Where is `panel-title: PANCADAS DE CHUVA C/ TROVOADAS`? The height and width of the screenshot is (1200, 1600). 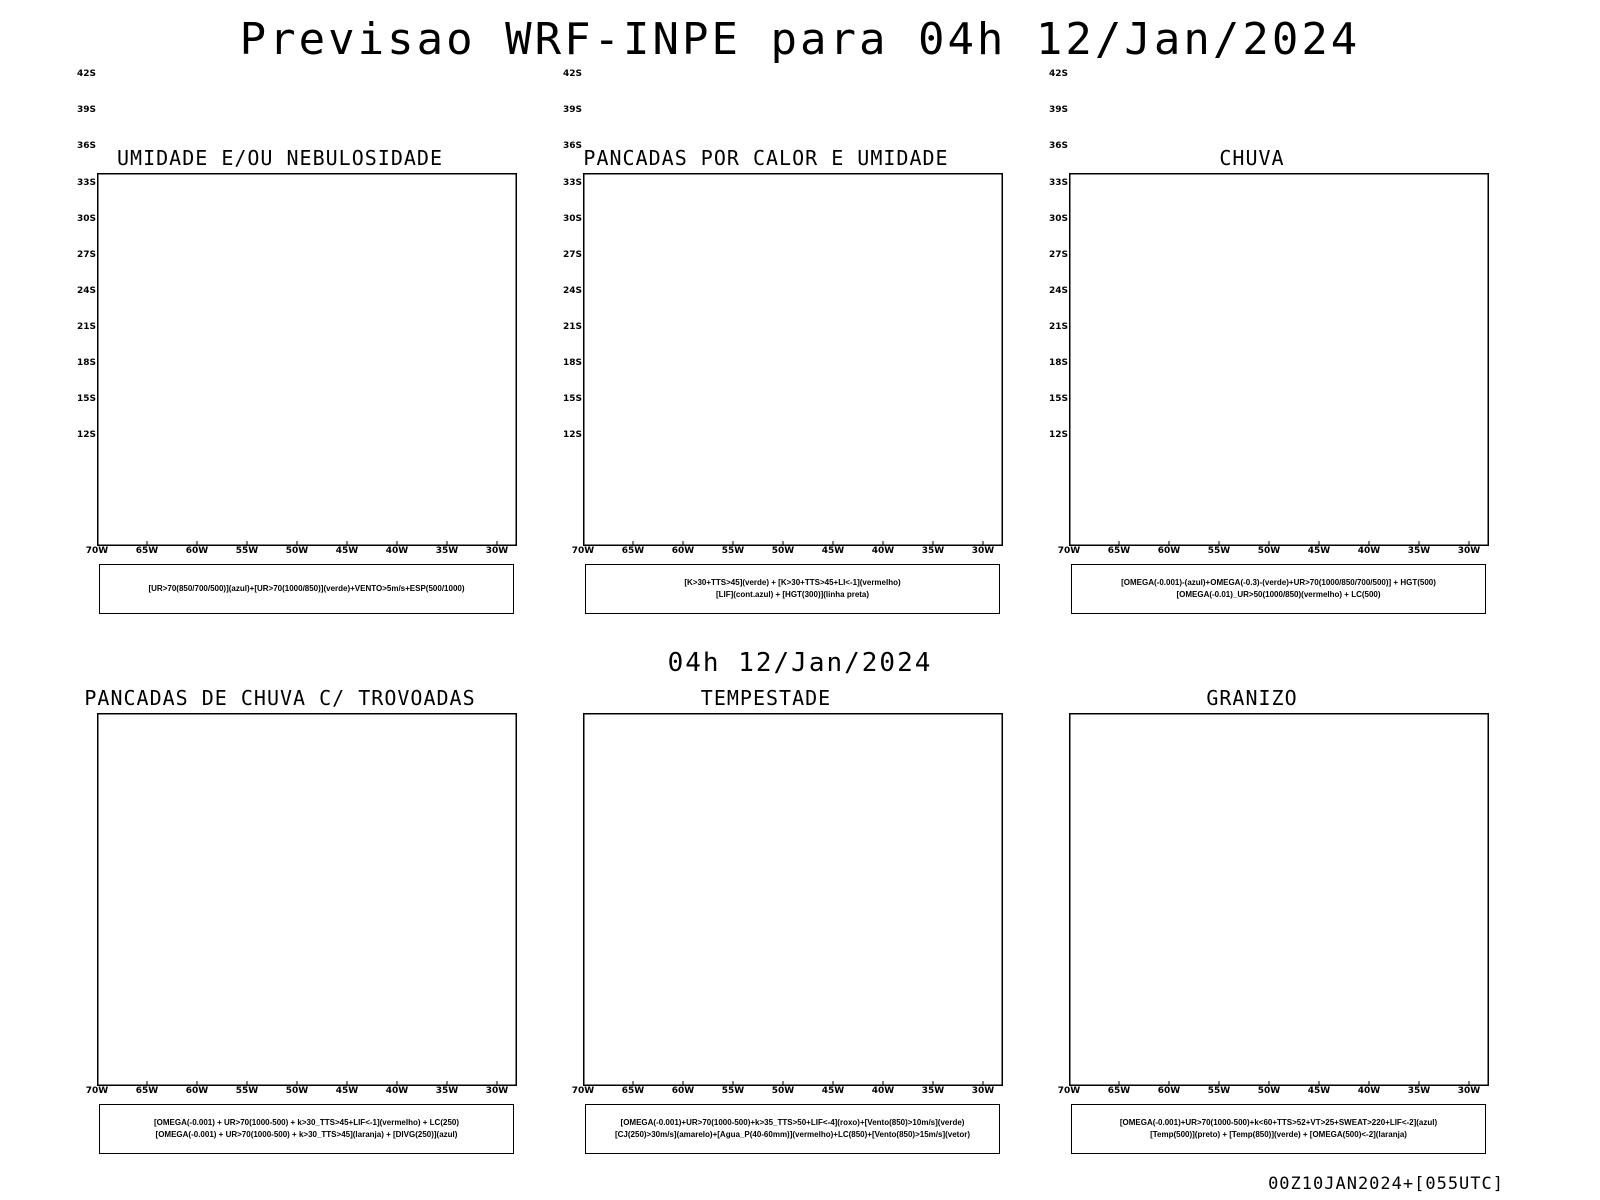 panel-title: PANCADAS DE CHUVA C/ TROVOADAS is located at coordinates (280, 698).